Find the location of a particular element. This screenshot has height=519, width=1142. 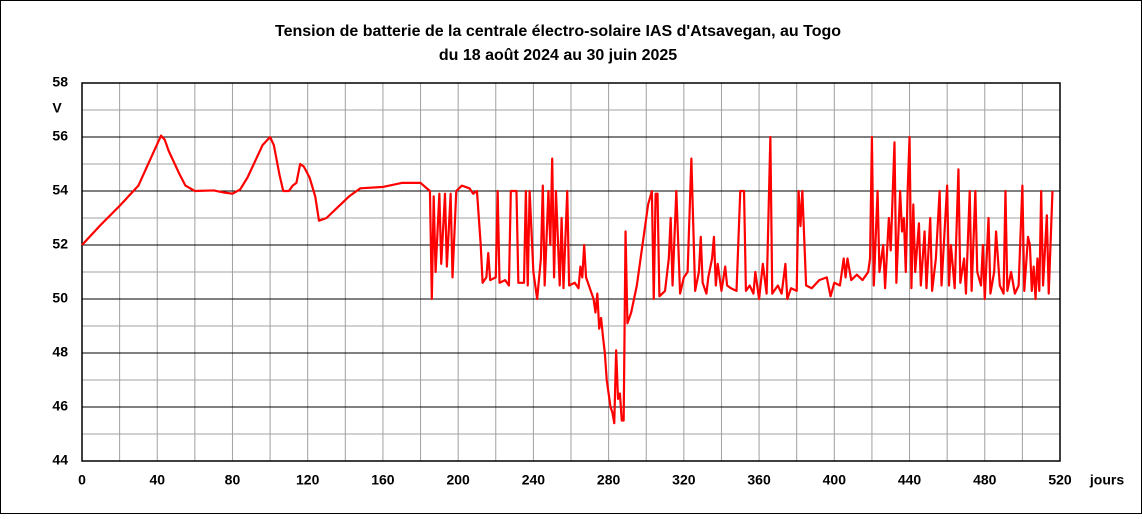

y-tick-label: 54 is located at coordinates (60, 190).